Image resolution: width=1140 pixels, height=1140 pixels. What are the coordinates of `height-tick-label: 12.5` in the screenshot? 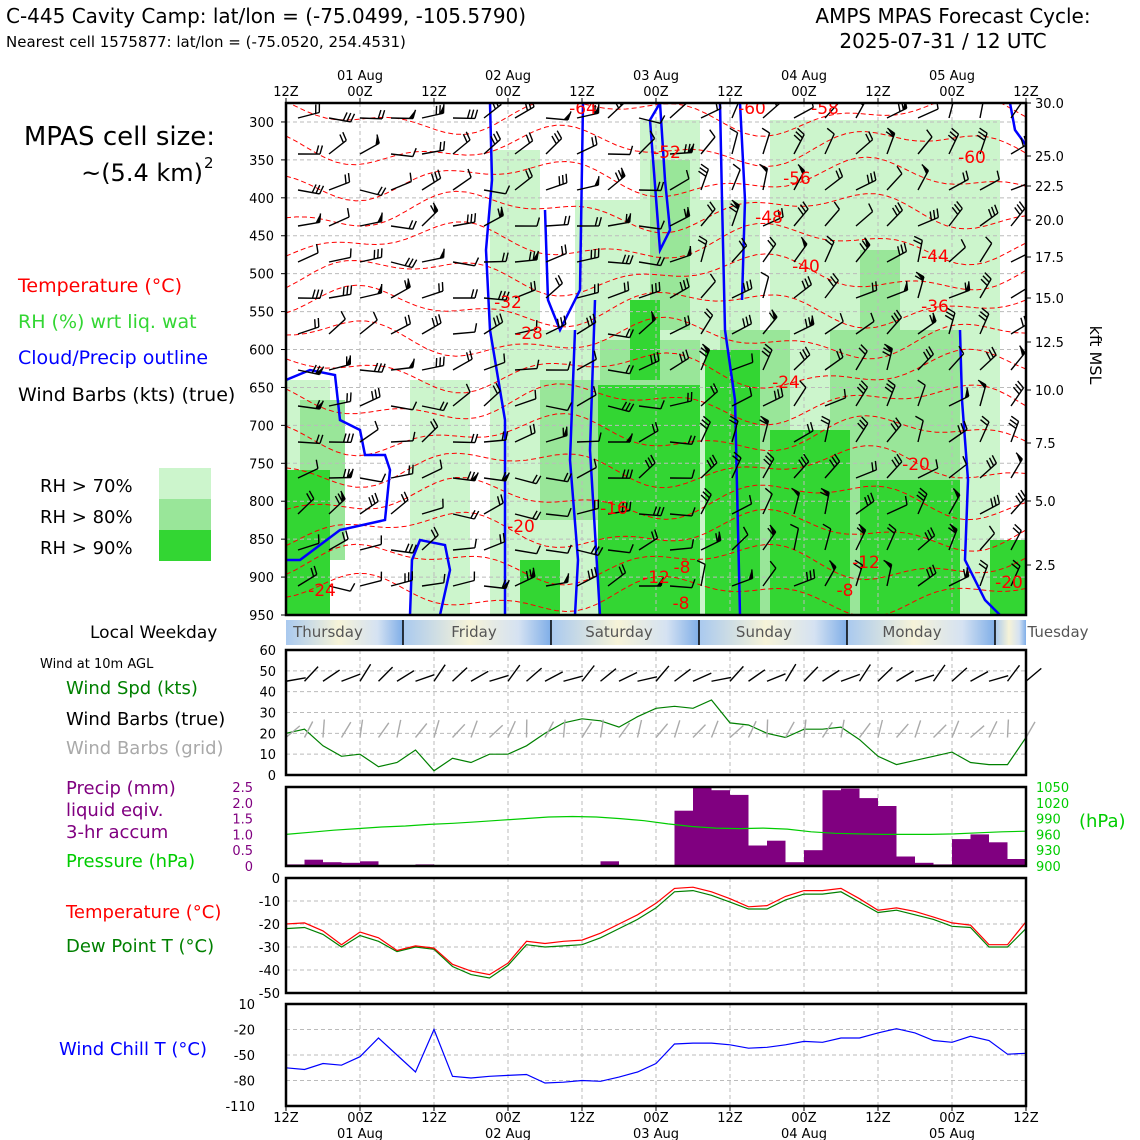 It's located at (1049, 343).